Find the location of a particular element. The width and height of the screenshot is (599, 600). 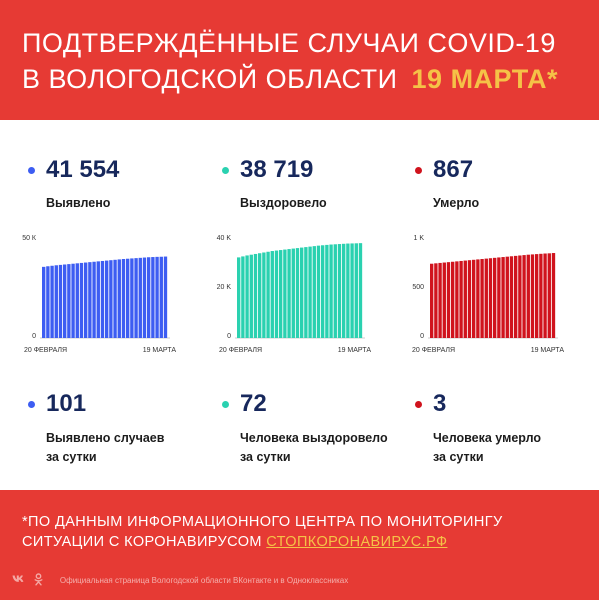

detected-chart: 50 К 0 20 ФЕВРАЛЯ 19 МАРТА is located at coordinates (98, 293).